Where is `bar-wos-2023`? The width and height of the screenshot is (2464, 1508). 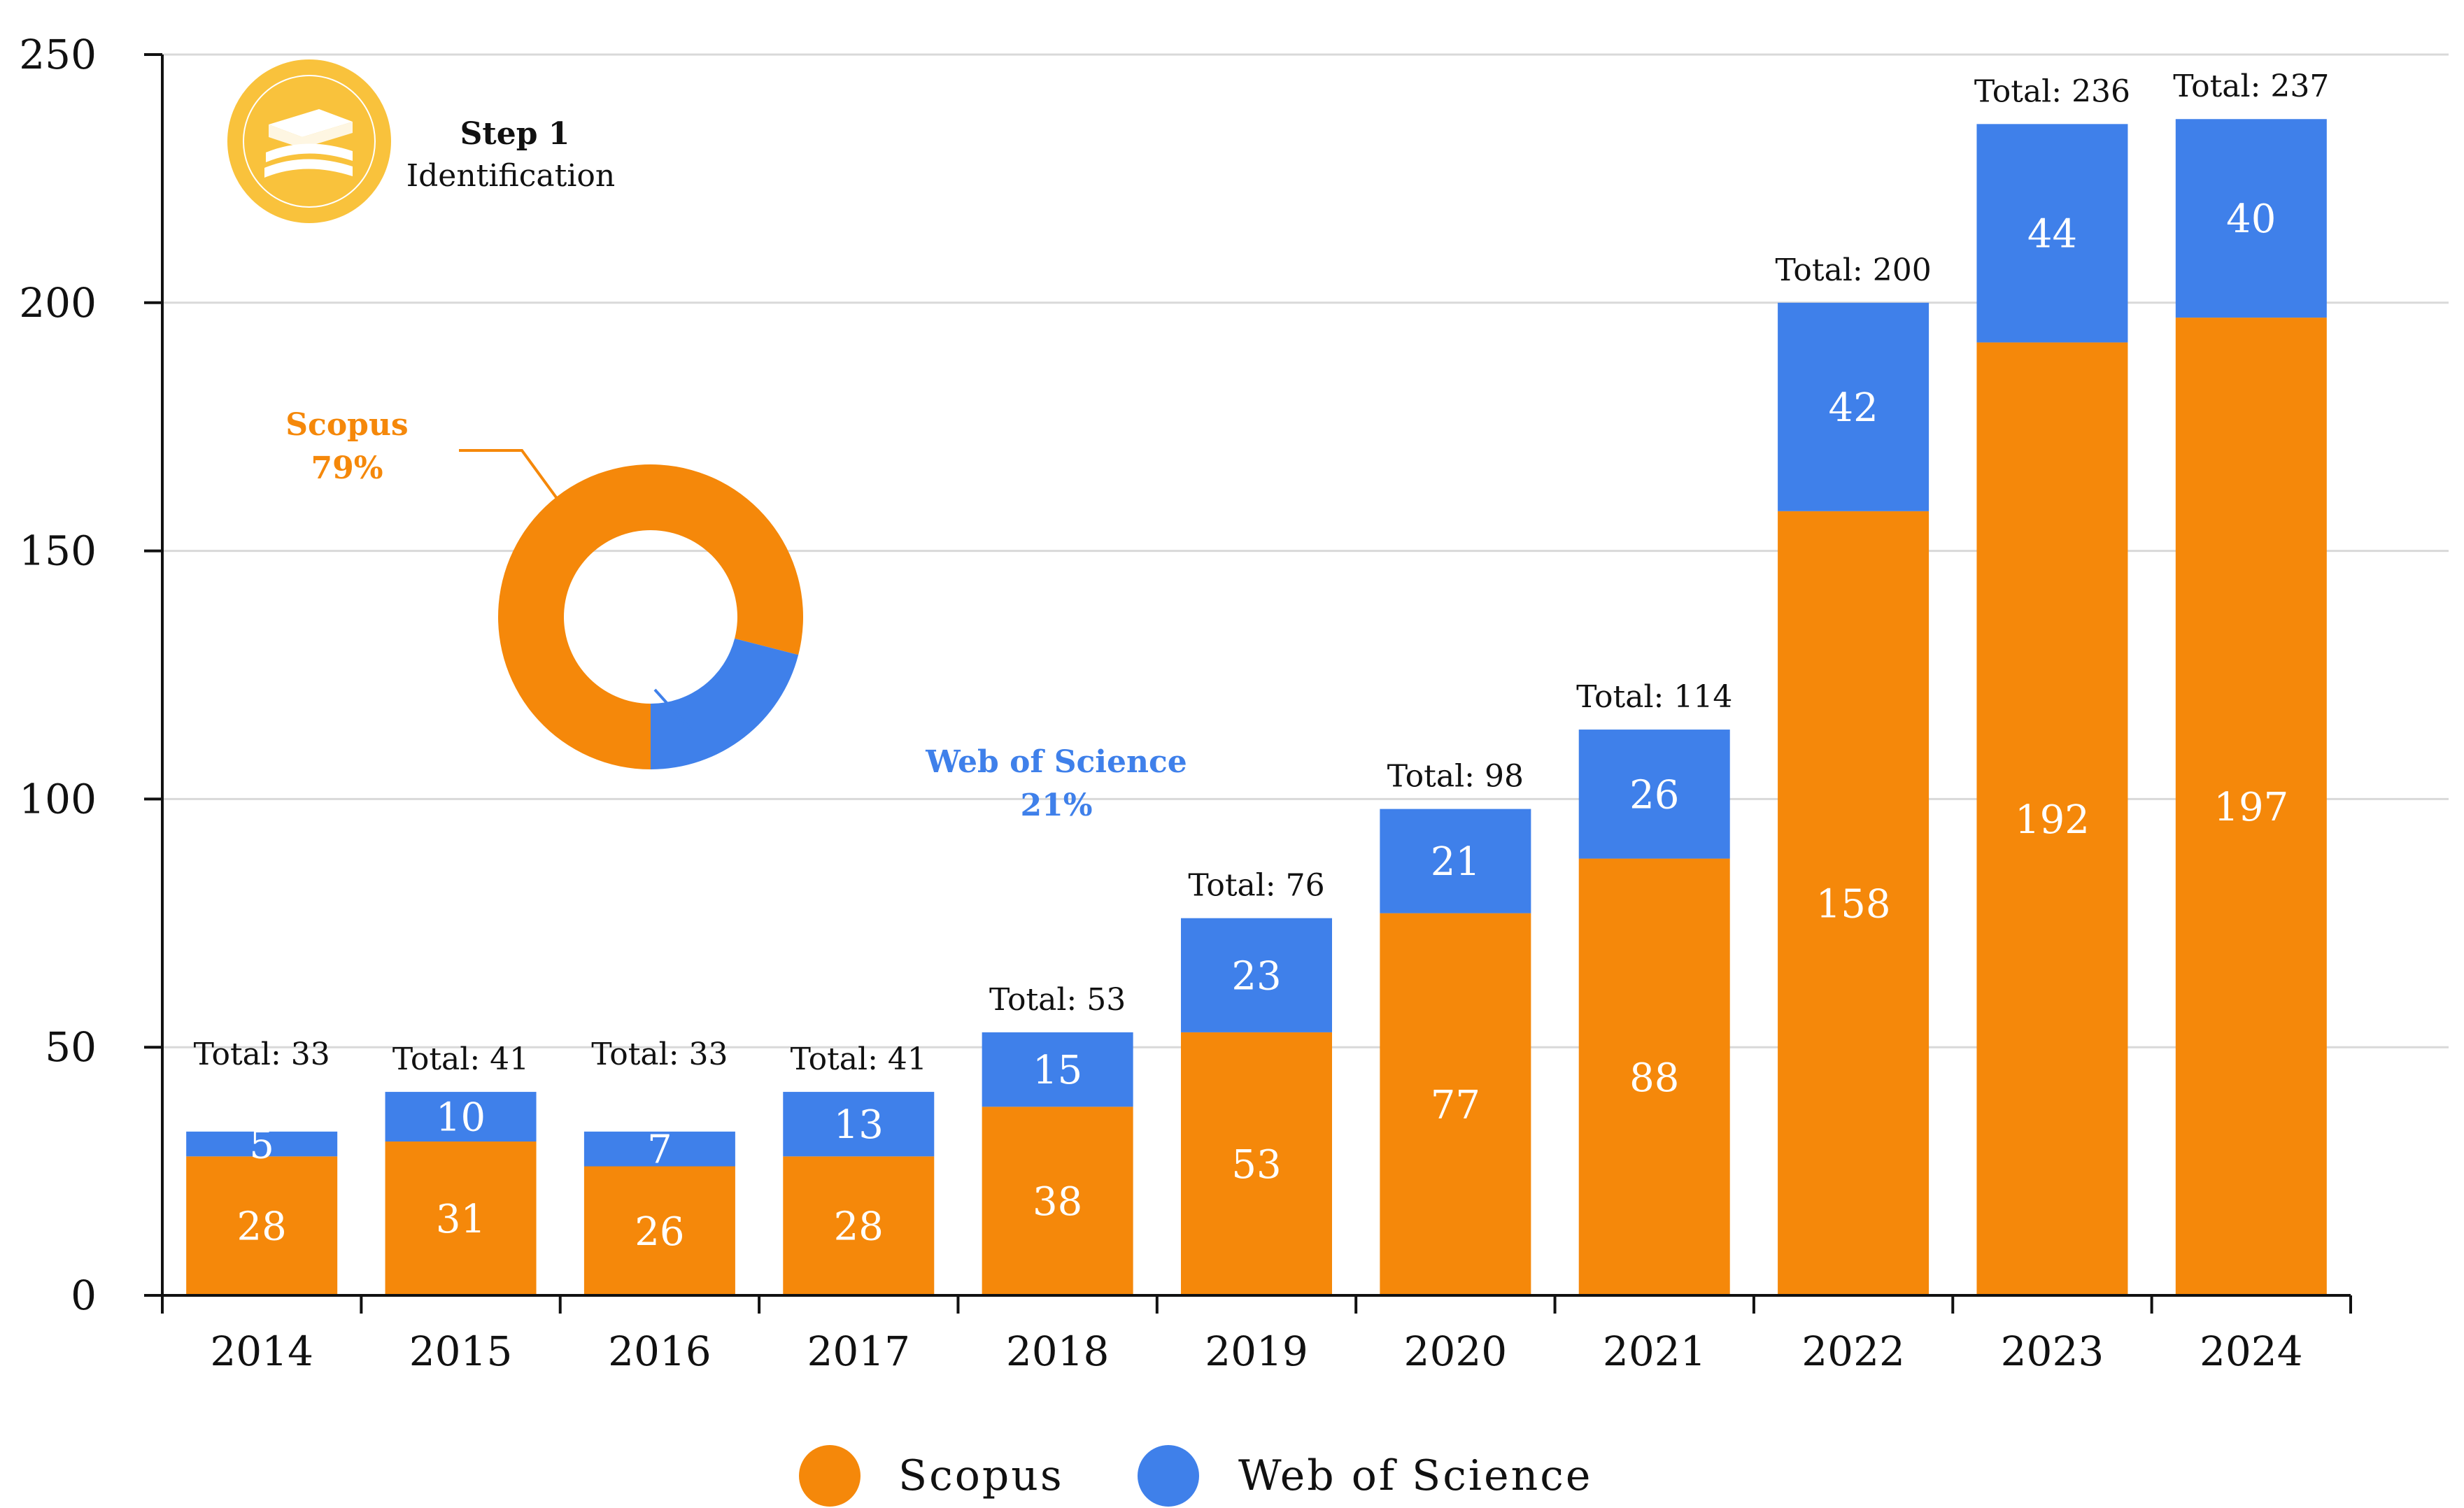
bar-wos-2023 is located at coordinates (2052, 233).